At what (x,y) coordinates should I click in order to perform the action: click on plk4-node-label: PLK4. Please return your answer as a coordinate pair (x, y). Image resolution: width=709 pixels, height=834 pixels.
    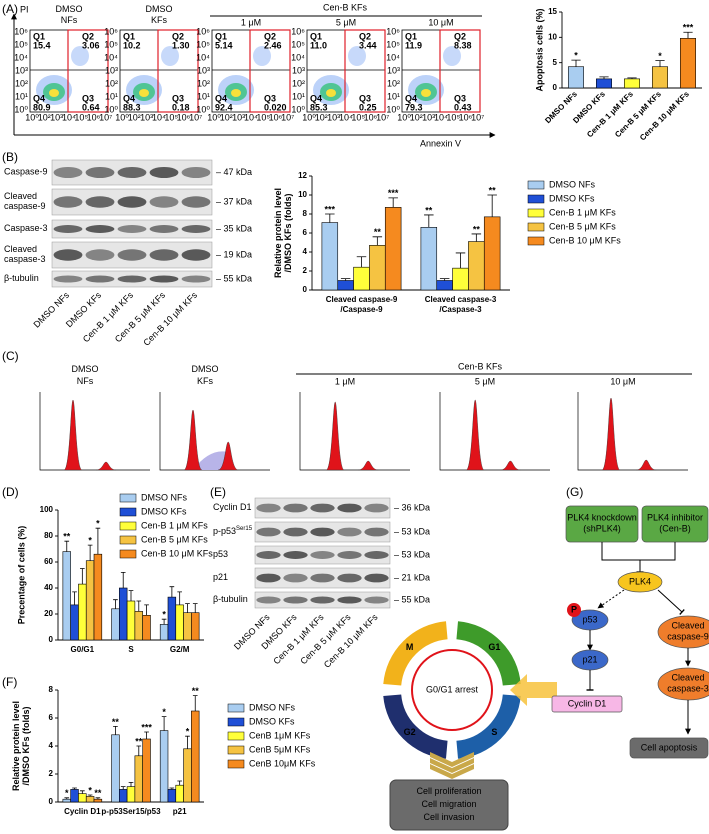
    Looking at the image, I should click on (640, 581).